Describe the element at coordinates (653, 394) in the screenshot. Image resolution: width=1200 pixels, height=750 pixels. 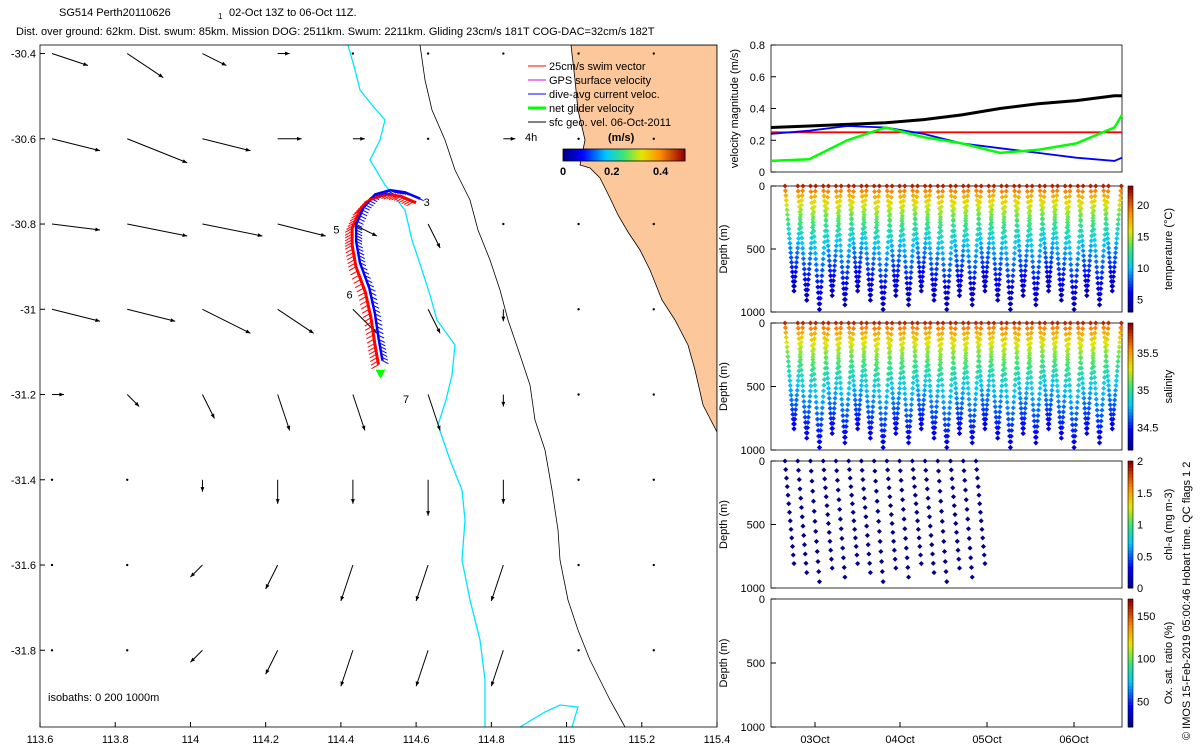
I see `current-vector-dot` at that location.